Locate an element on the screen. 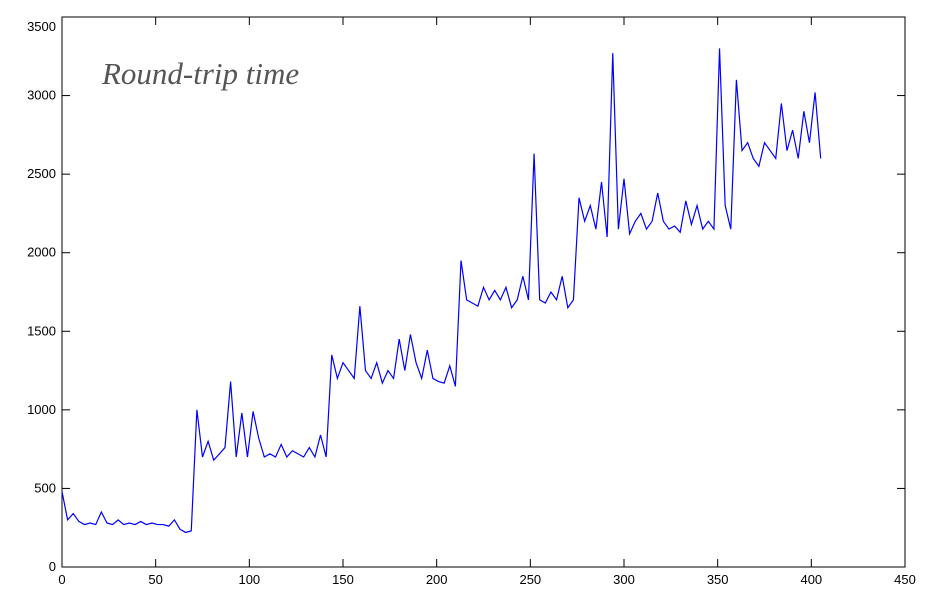 The width and height of the screenshot is (947, 602). y-tick-label: 2500 is located at coordinates (41, 173).